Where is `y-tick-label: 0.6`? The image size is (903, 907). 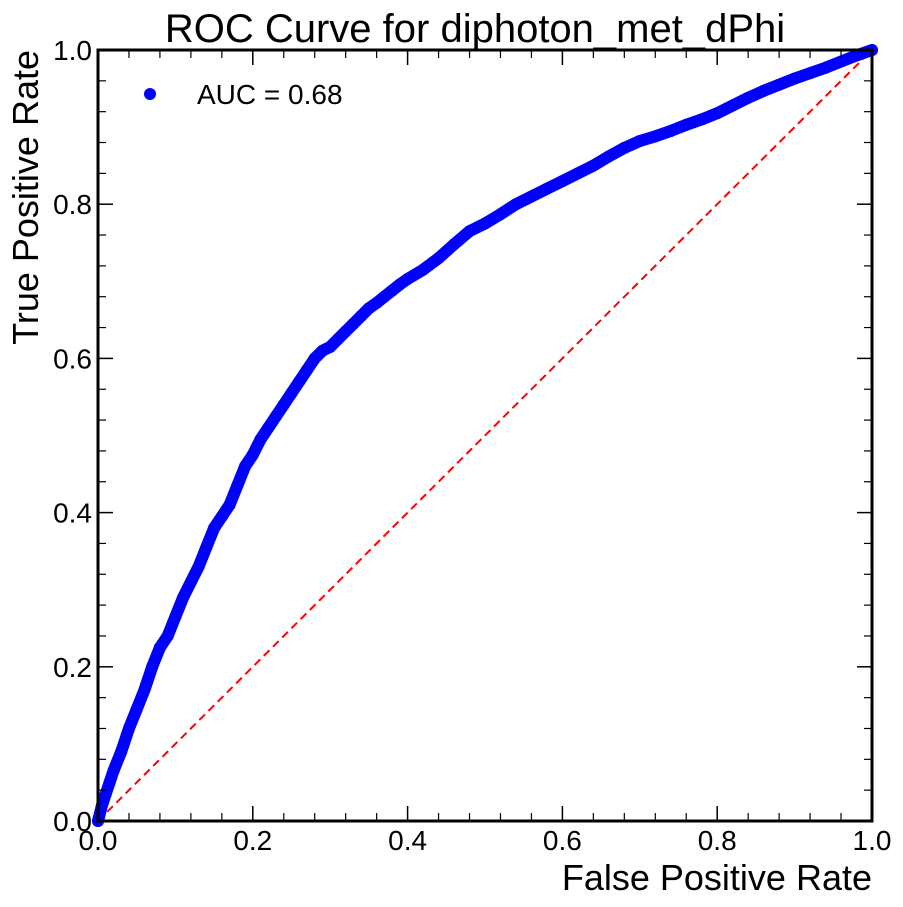 y-tick-label: 0.6 is located at coordinates (72, 358).